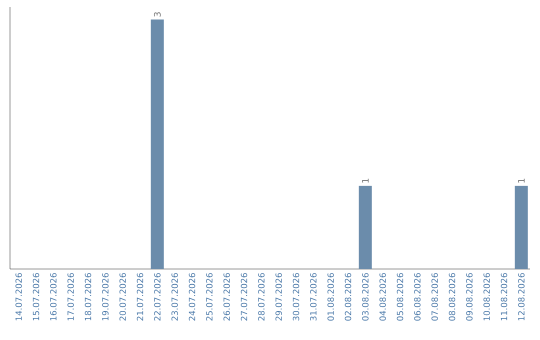 This screenshot has width=540, height=340. I want to click on x-tick-label: 29.07.2026, so click(278, 297).